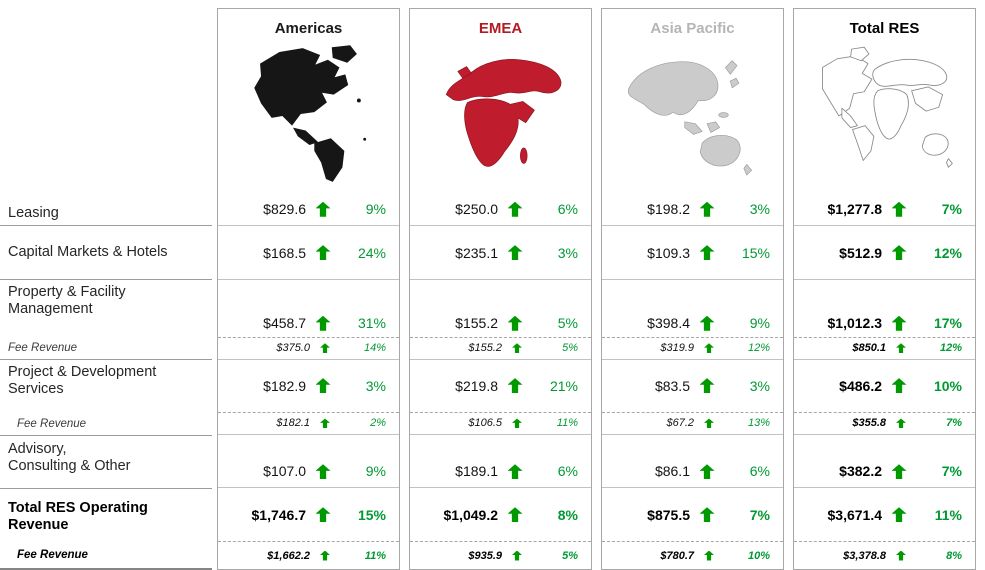  Describe the element at coordinates (374, 348) in the screenshot. I see `fee-growth-pct: 14%` at that location.